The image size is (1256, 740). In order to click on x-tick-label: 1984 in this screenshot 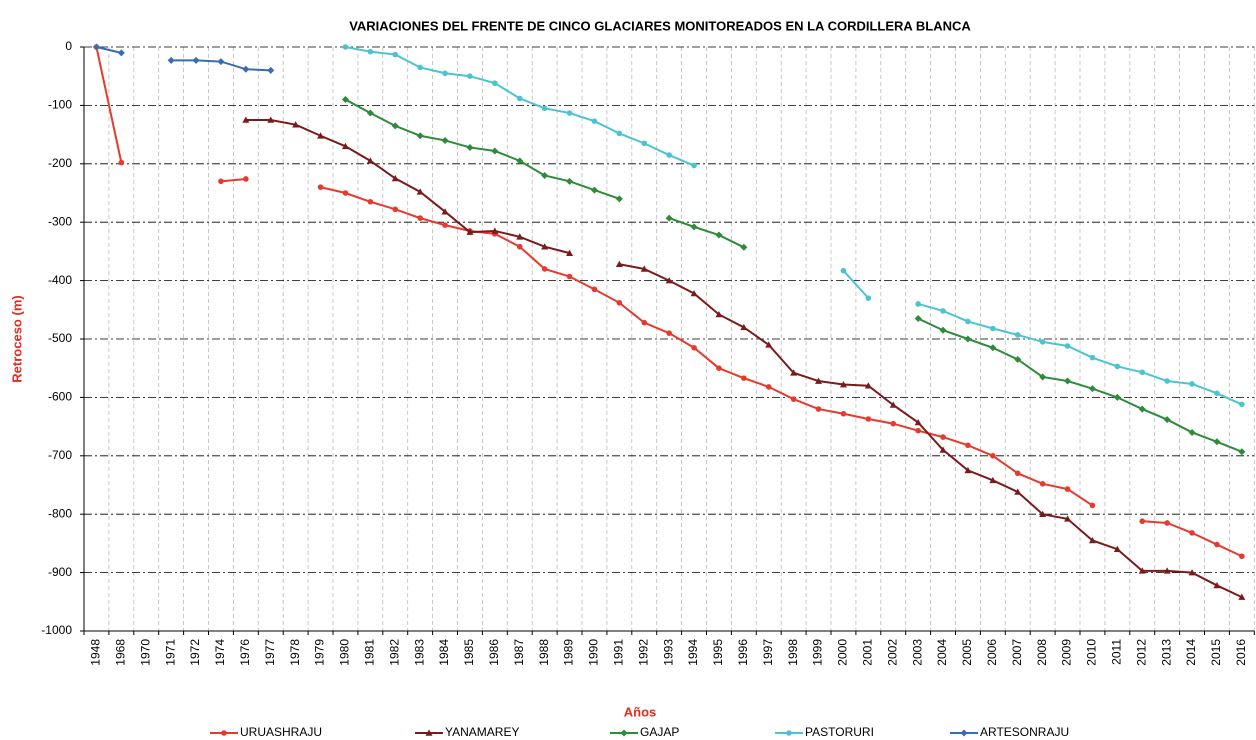, I will do `click(444, 652)`.